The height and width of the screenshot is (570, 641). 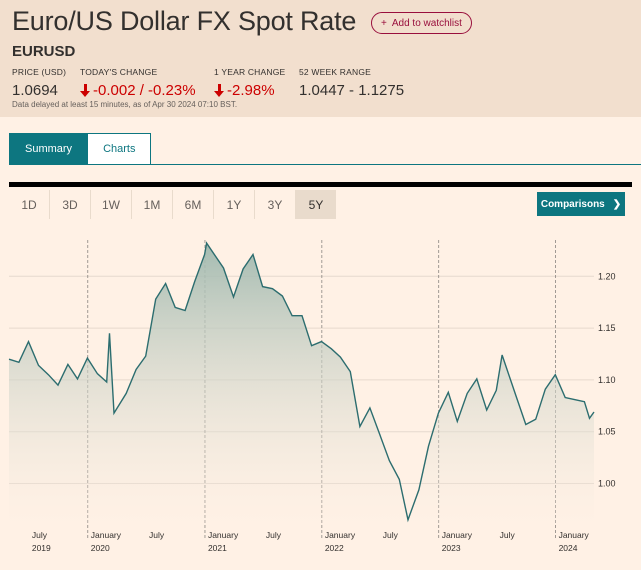 What do you see at coordinates (607, 328) in the screenshot?
I see `y-tick-label: 1.15` at bounding box center [607, 328].